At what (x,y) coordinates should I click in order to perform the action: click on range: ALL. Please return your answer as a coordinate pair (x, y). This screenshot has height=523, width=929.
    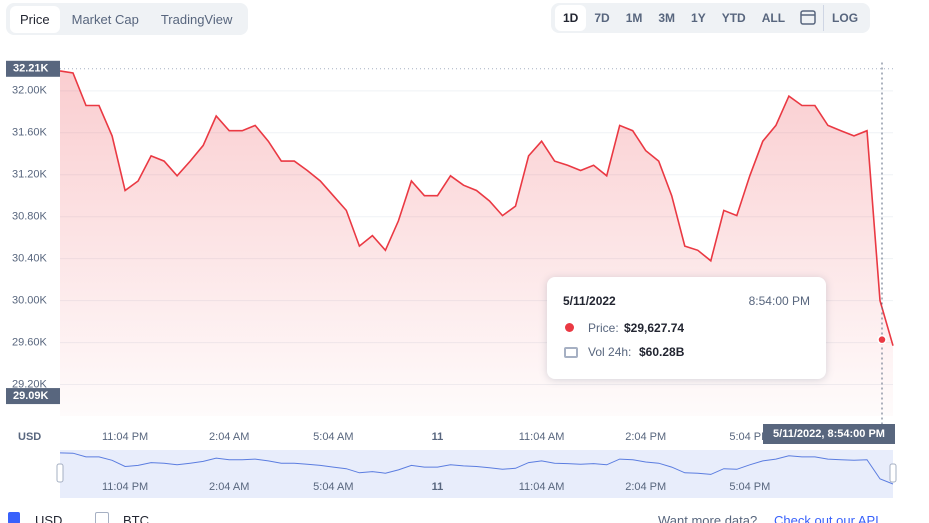
    Looking at the image, I should click on (773, 18).